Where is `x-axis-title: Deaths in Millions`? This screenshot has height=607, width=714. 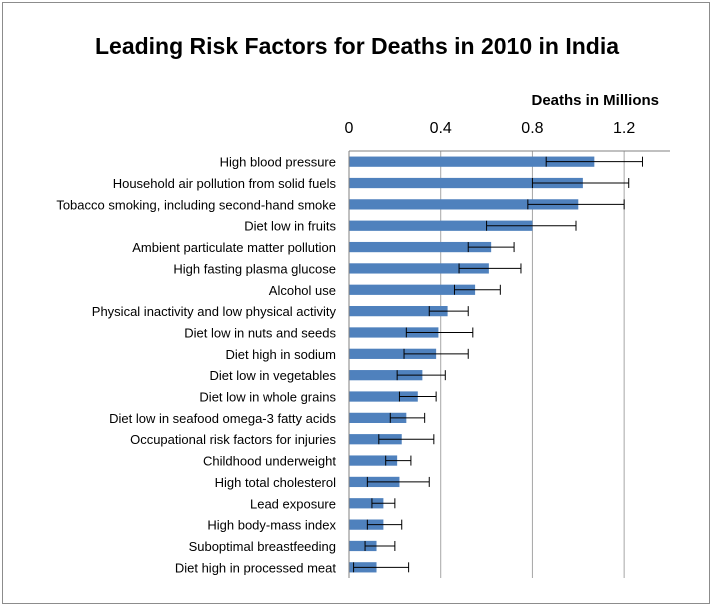
x-axis-title: Deaths in Millions is located at coordinates (595, 100).